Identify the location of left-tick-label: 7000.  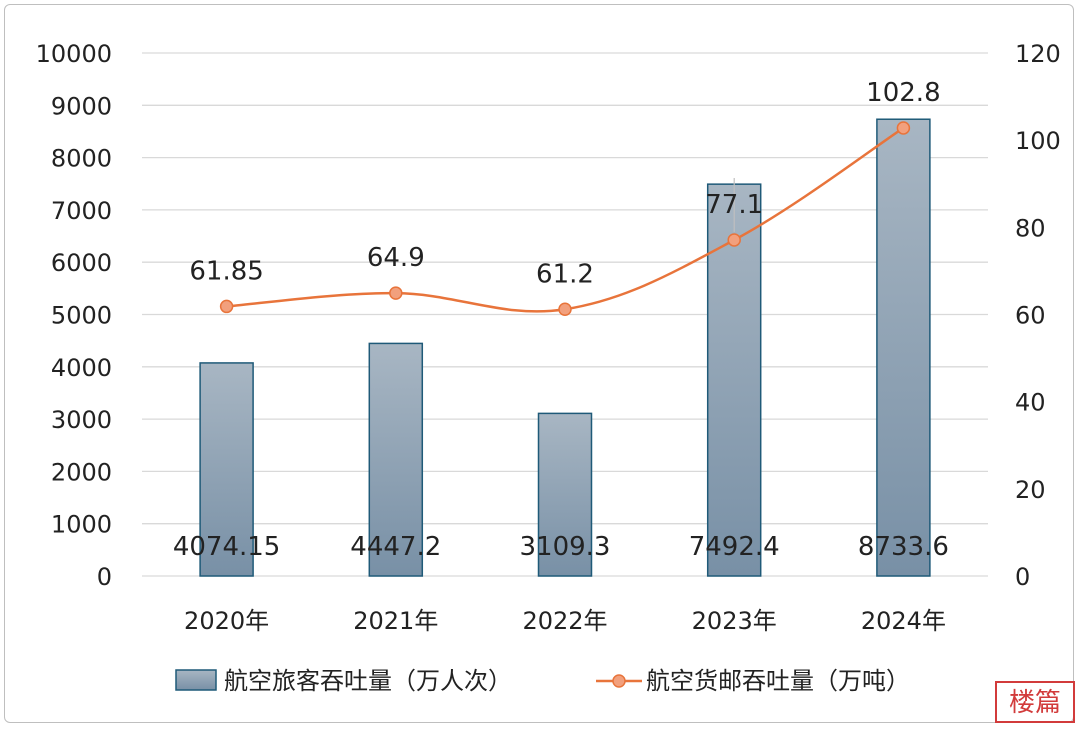
(81, 211).